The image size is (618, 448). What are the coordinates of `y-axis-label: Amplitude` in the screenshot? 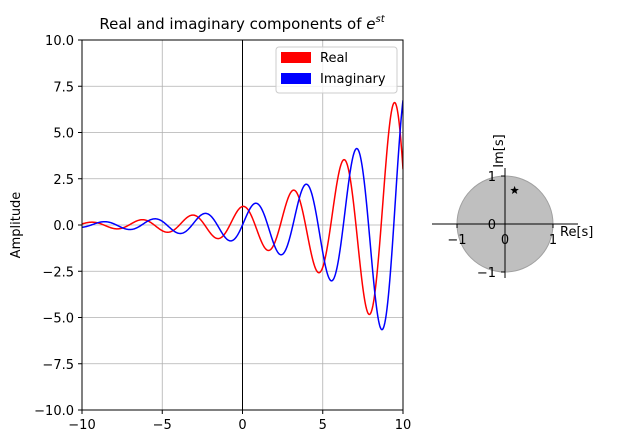 It's located at (16, 225).